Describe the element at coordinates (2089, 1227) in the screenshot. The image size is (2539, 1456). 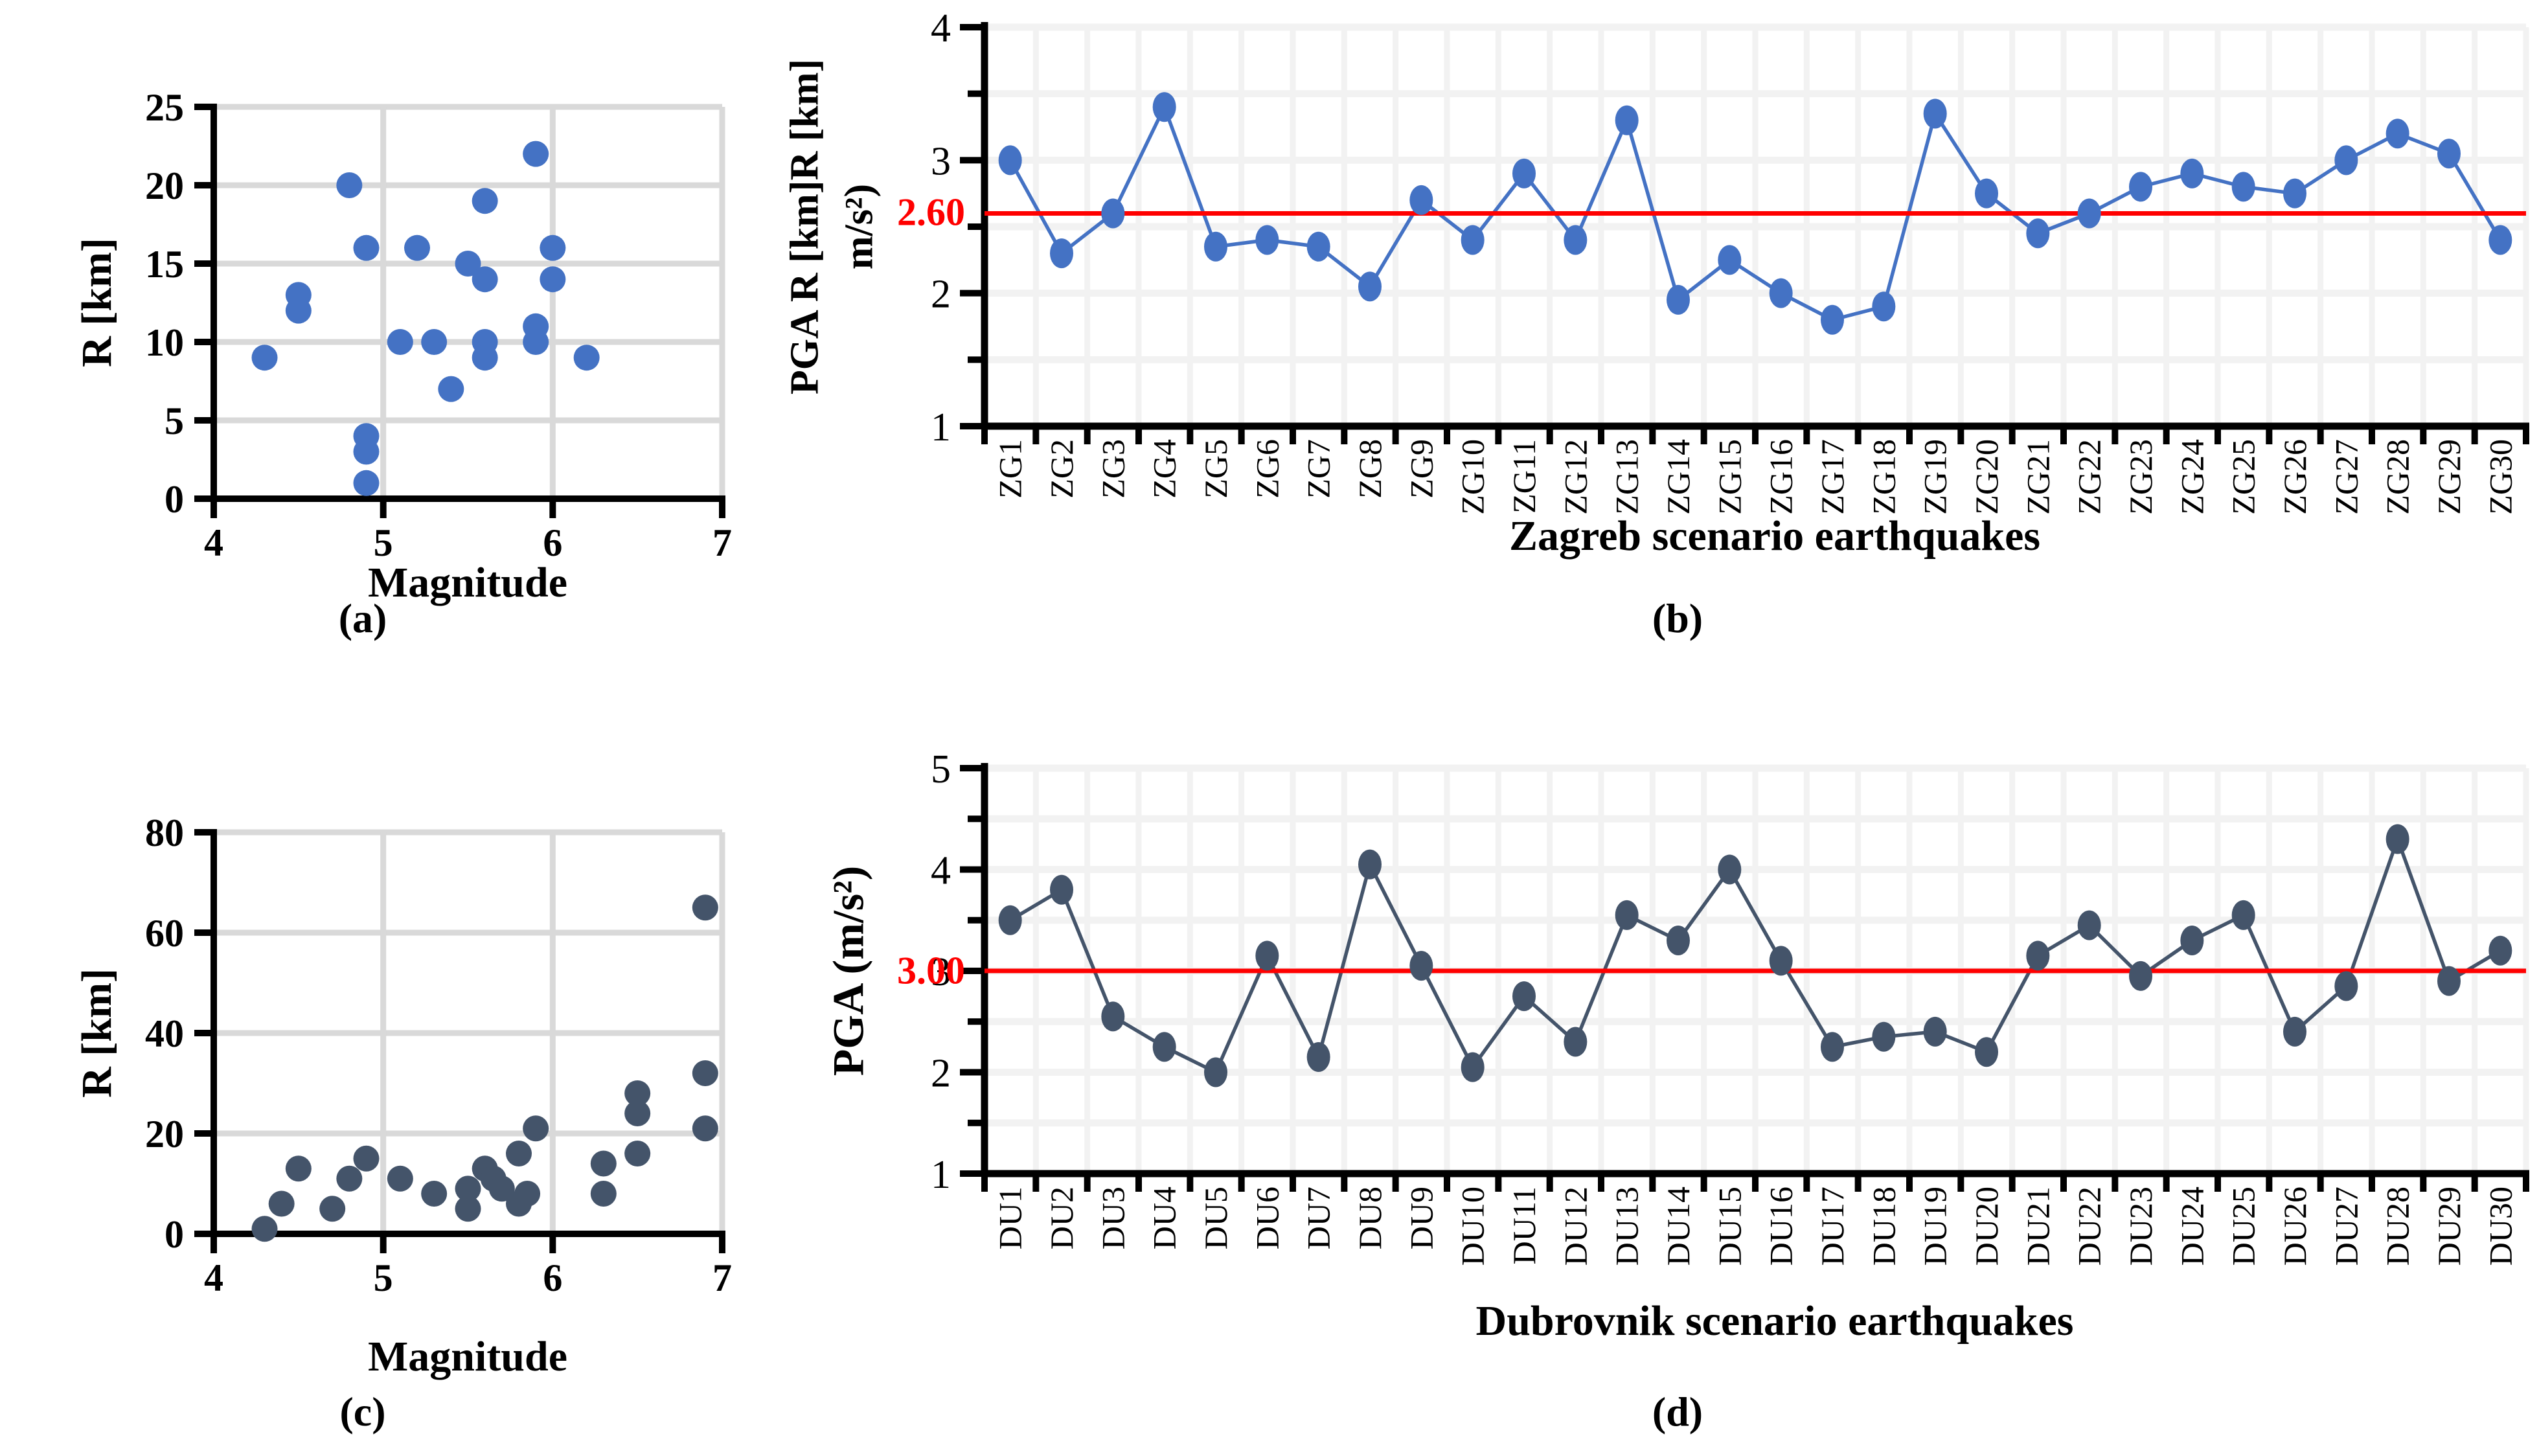
I see `svg-text: DU22` at that location.